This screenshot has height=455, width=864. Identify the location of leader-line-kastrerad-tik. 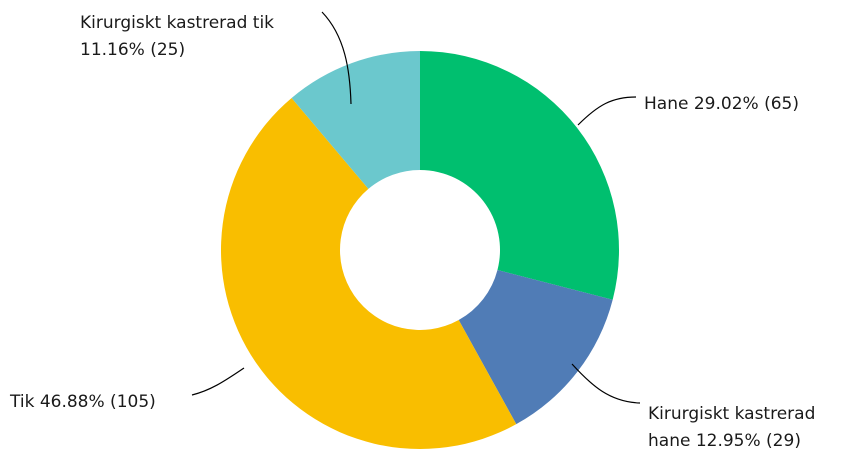
(336, 58).